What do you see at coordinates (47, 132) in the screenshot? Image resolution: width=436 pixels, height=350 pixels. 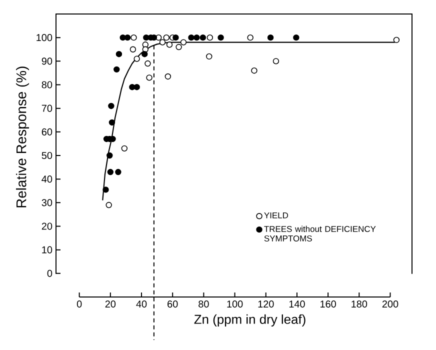 I see `y-tick-label: 60` at bounding box center [47, 132].